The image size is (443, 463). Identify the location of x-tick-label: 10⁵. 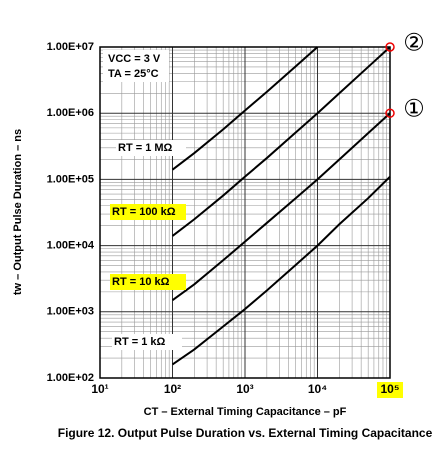
(390, 389).